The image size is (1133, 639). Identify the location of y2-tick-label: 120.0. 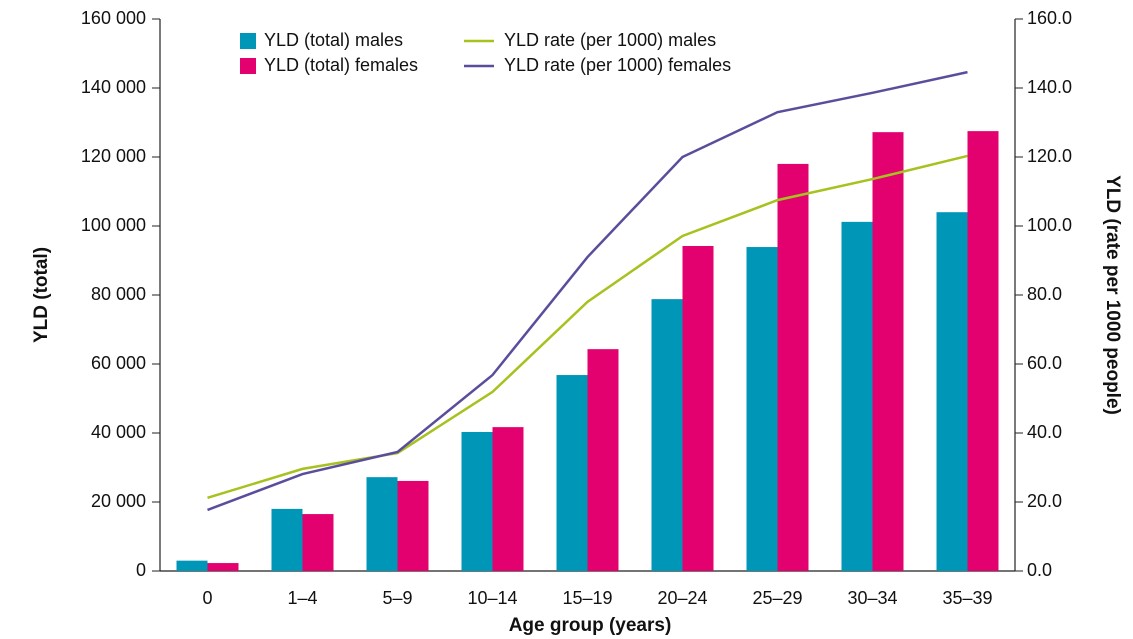
(1049, 156).